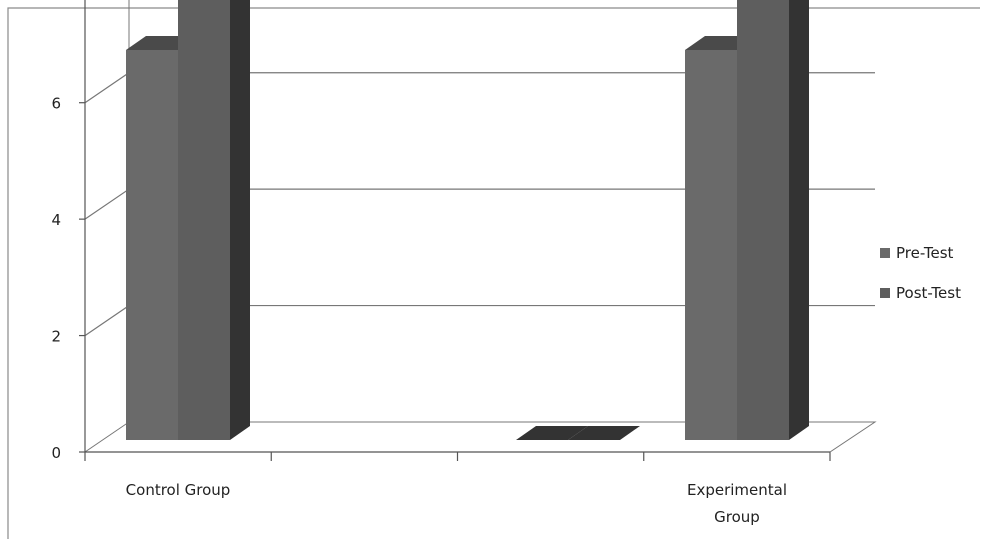 The image size is (988, 543). What do you see at coordinates (737, 490) in the screenshot?
I see `x-tick-label: Experimental` at bounding box center [737, 490].